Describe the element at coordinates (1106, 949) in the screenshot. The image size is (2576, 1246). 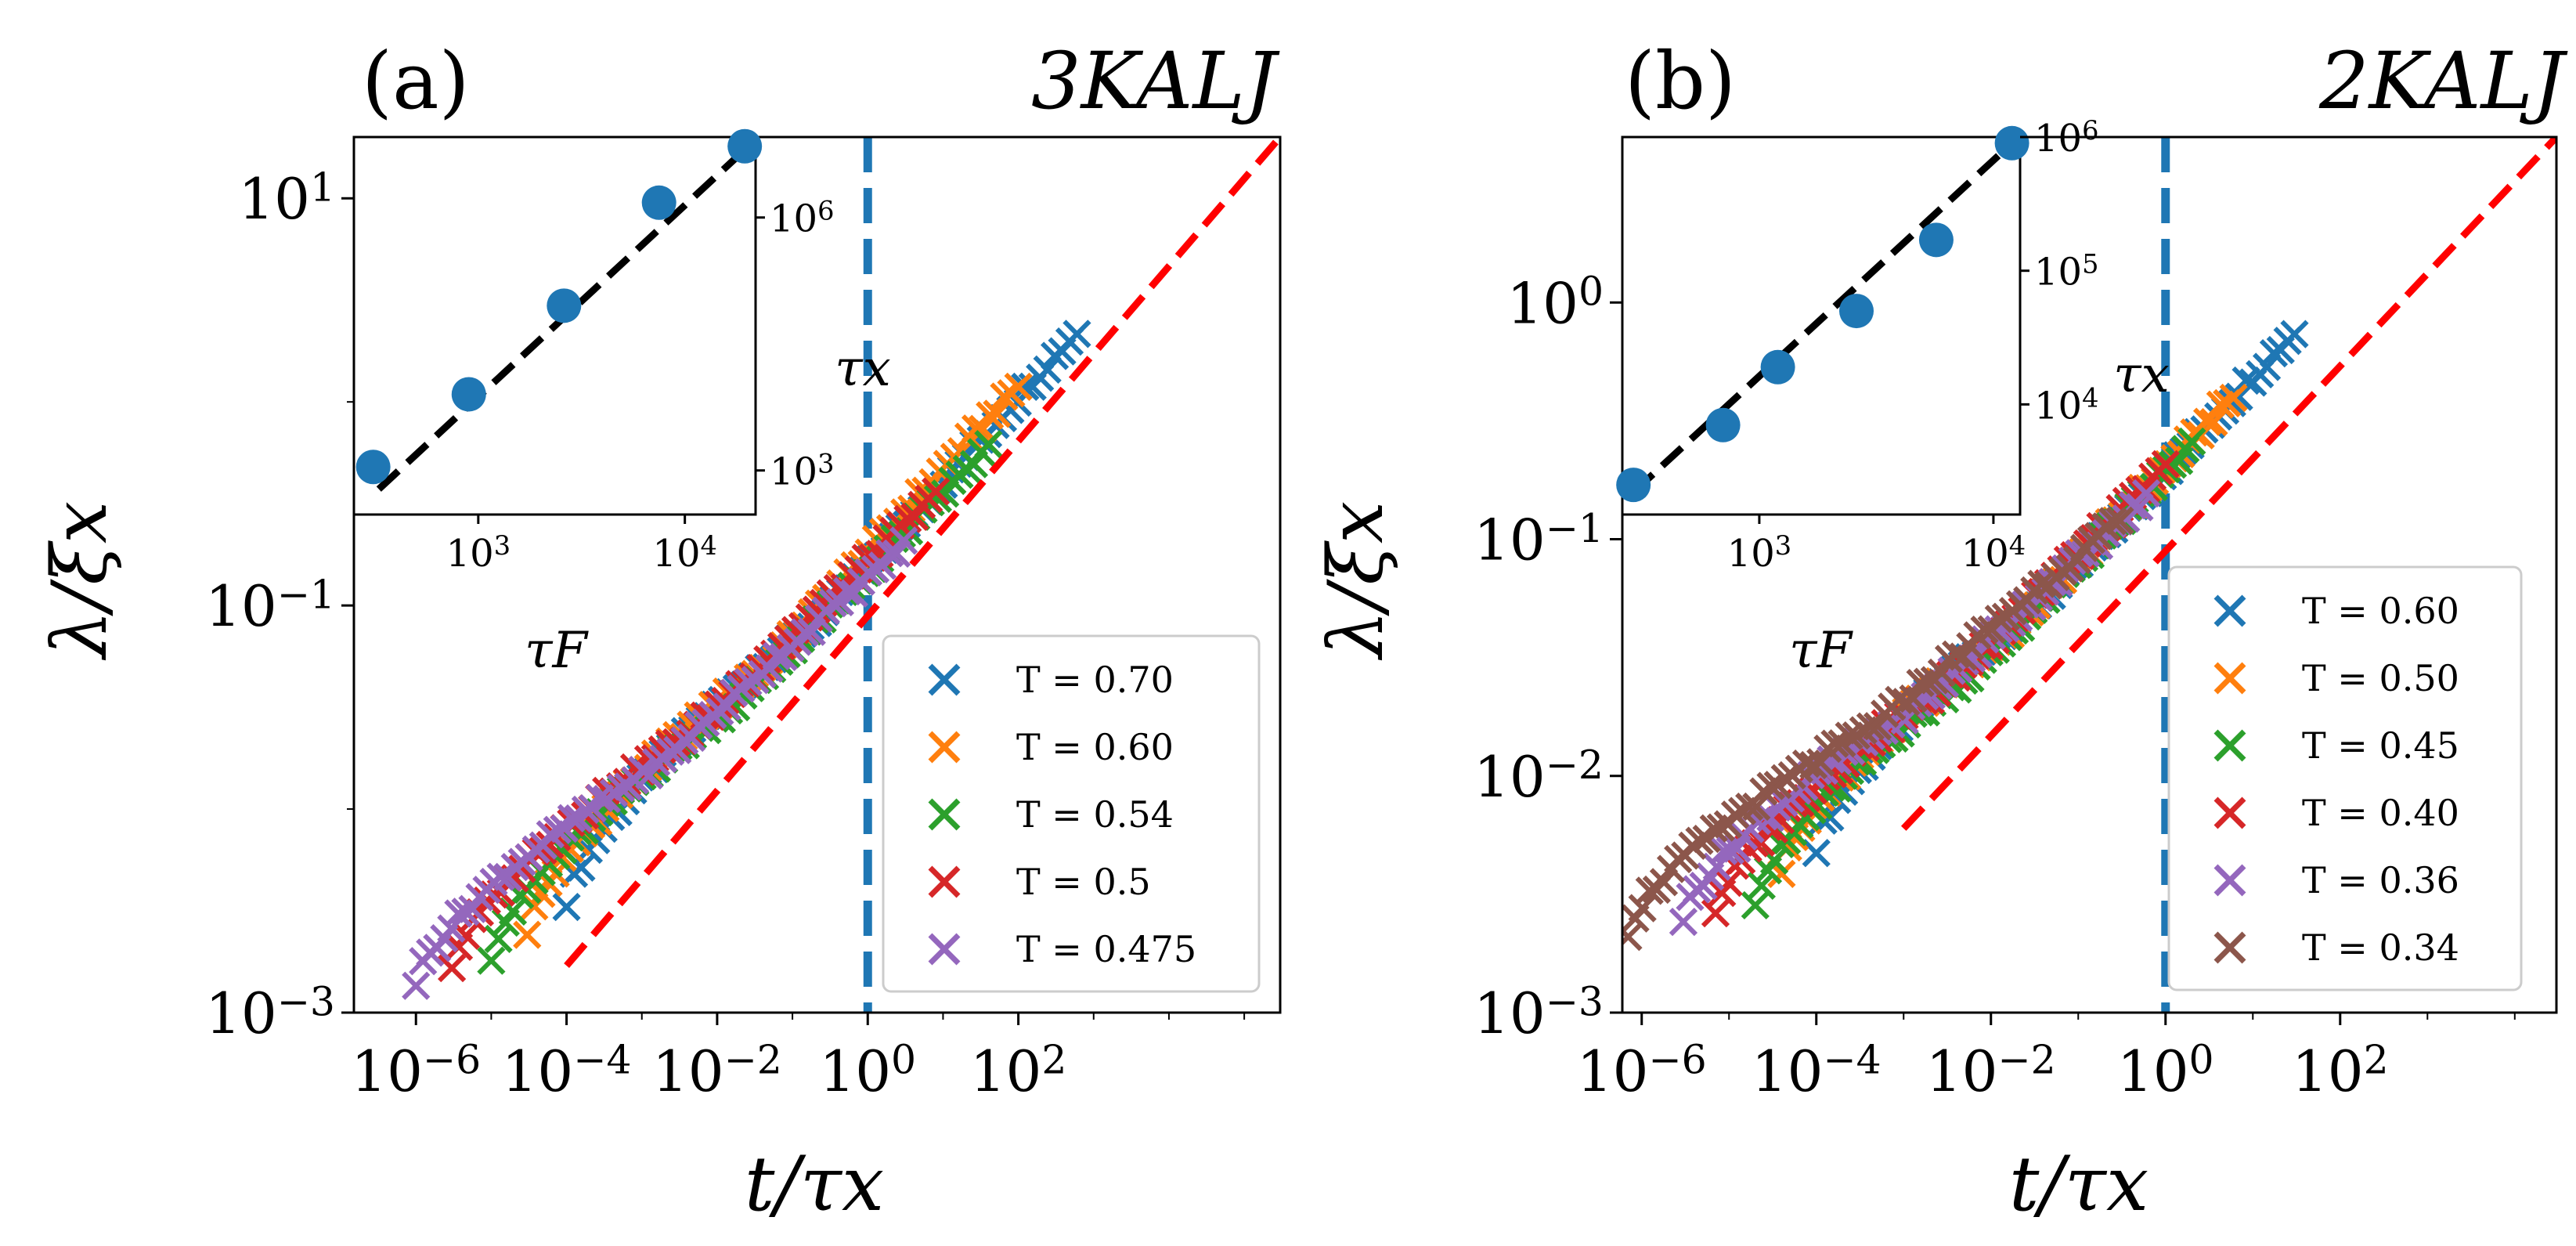
I see `legend-entry-label: T = 0.475` at that location.